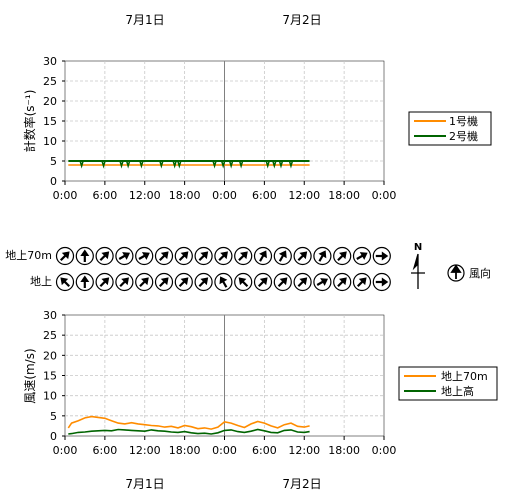  I want to click on count-rate-x-ticks: 0:00 6:00 12:00 18:00 0:00 6:00 12:00 18:00 0:00, so click(225, 191).